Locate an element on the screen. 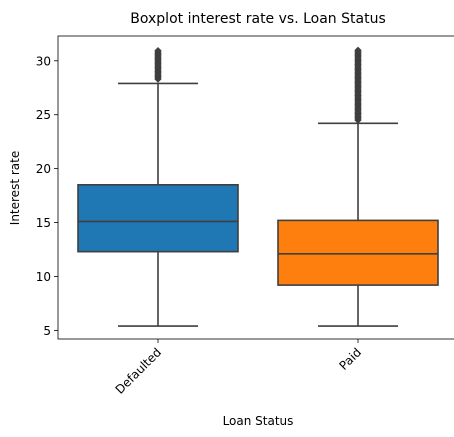  y-tick-label: 20 is located at coordinates (43, 169).